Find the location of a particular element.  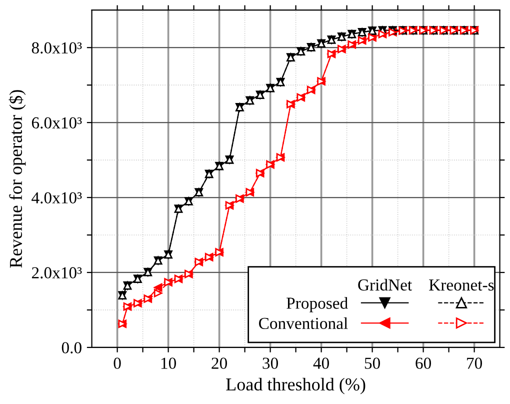

annotation: GridNet is located at coordinates (385, 284).